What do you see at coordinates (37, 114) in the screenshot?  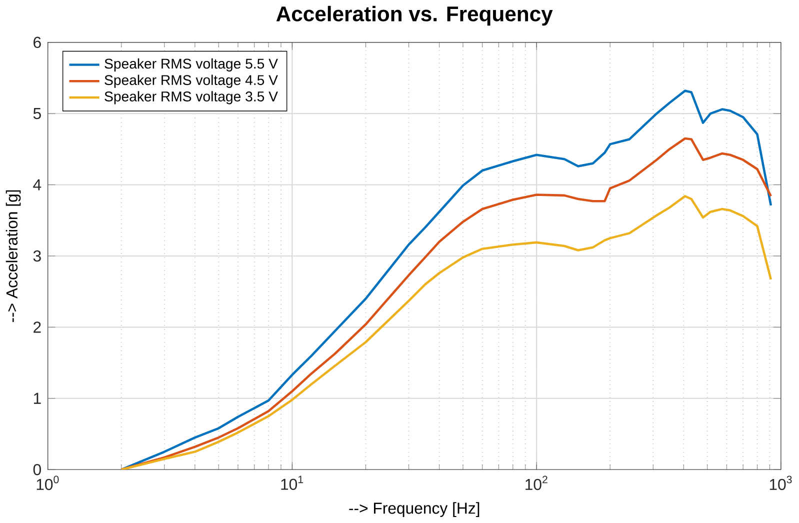 I see `y-tick-label: 5` at bounding box center [37, 114].